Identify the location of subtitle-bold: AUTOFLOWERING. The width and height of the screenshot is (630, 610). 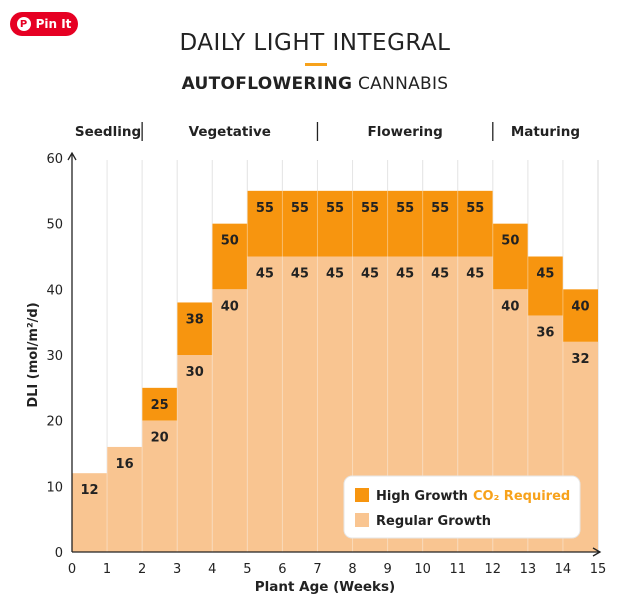
(267, 84).